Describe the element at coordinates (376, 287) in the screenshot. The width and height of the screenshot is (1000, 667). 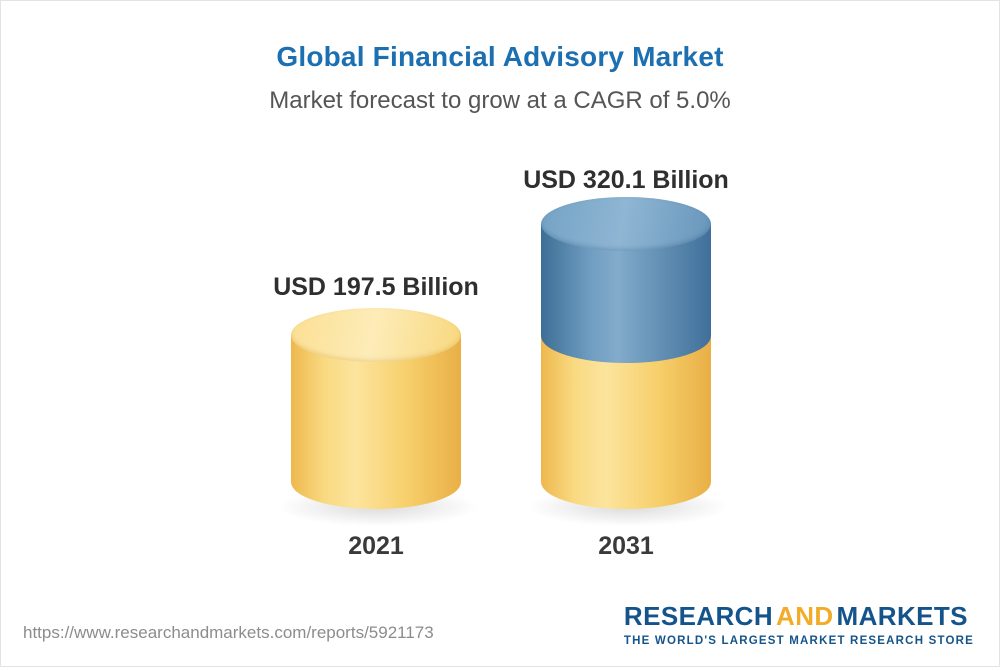
I see `value-label-2021: USD 197.5 Billion` at that location.